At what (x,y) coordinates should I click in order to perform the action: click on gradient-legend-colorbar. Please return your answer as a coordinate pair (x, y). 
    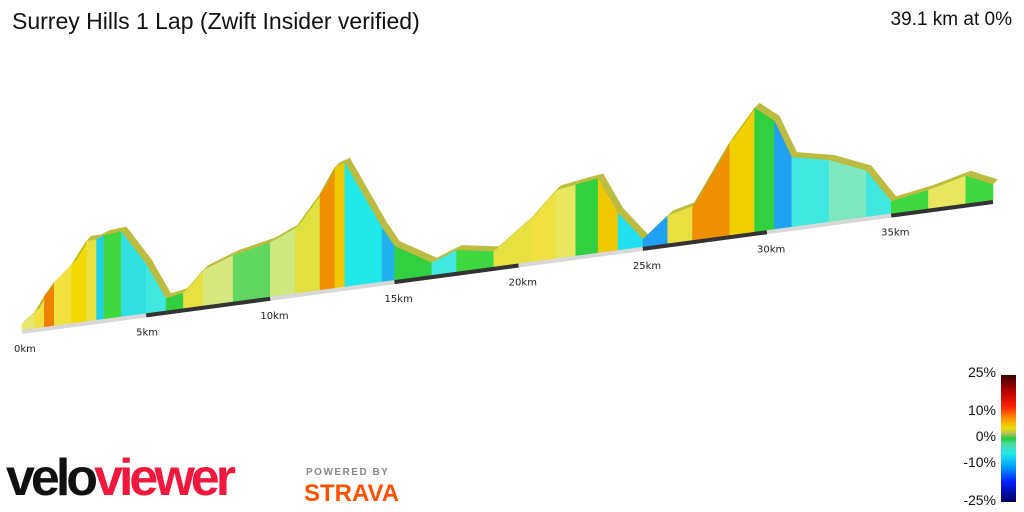
    Looking at the image, I should click on (1008, 438).